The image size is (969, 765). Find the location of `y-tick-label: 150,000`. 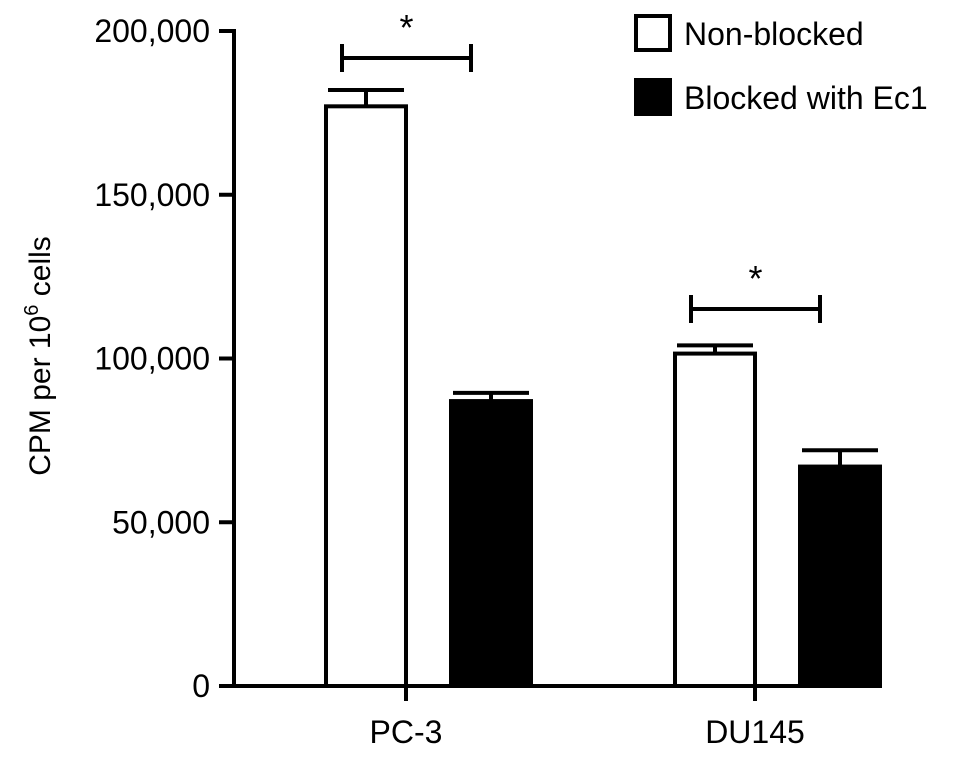

y-tick-label: 150,000 is located at coordinates (152, 195).